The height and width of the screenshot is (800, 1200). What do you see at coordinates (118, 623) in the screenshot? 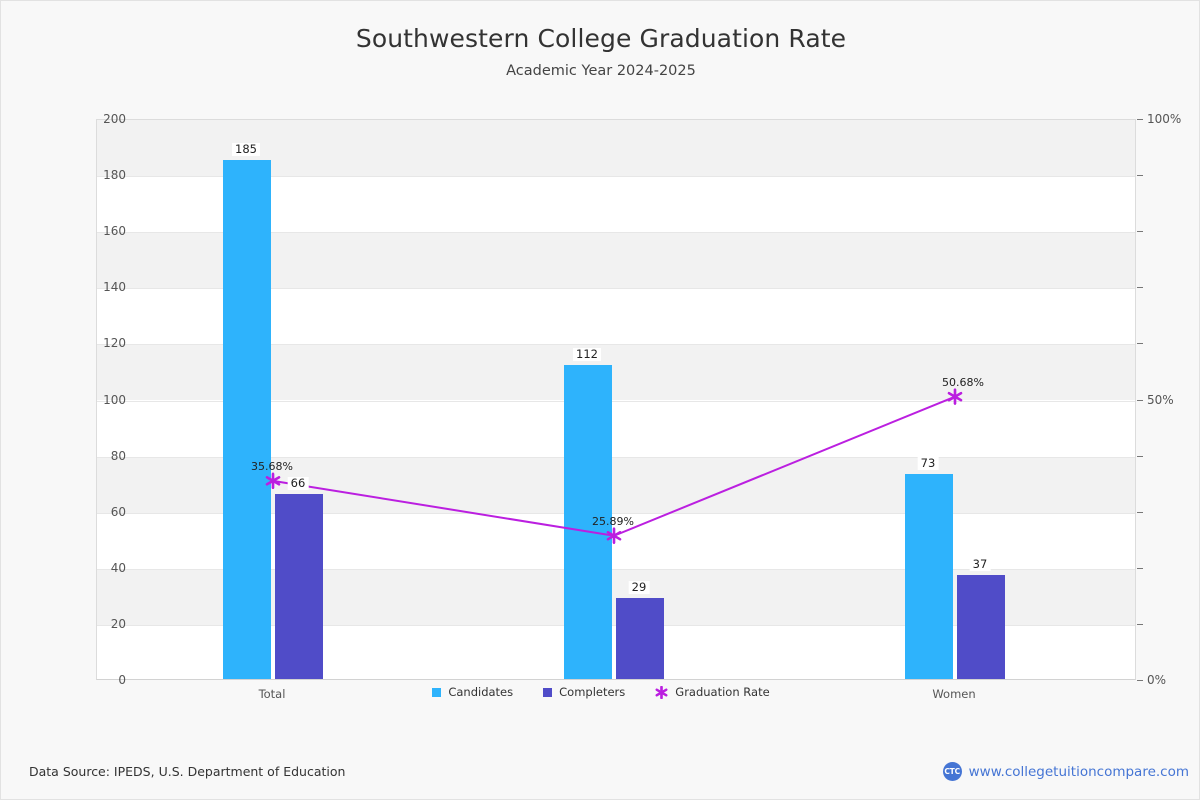
I see `y-axis-tick-label: 20` at bounding box center [118, 623].